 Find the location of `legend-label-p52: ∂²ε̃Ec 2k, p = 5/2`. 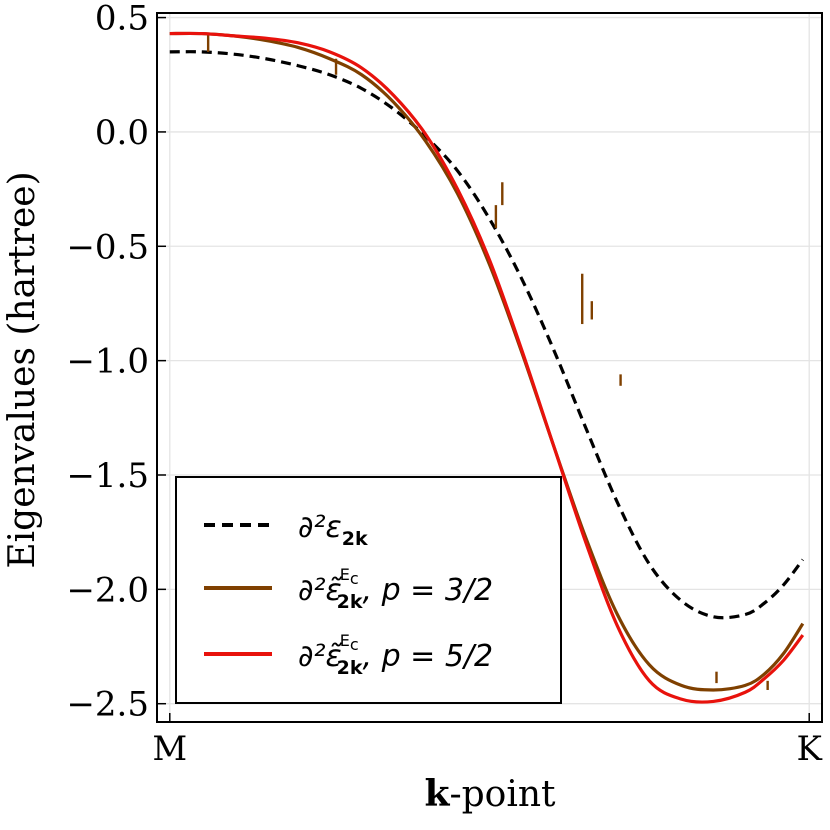

legend-label-p52: ∂²ε̃Ec 2k, p = 5/2 is located at coordinates (395, 655).